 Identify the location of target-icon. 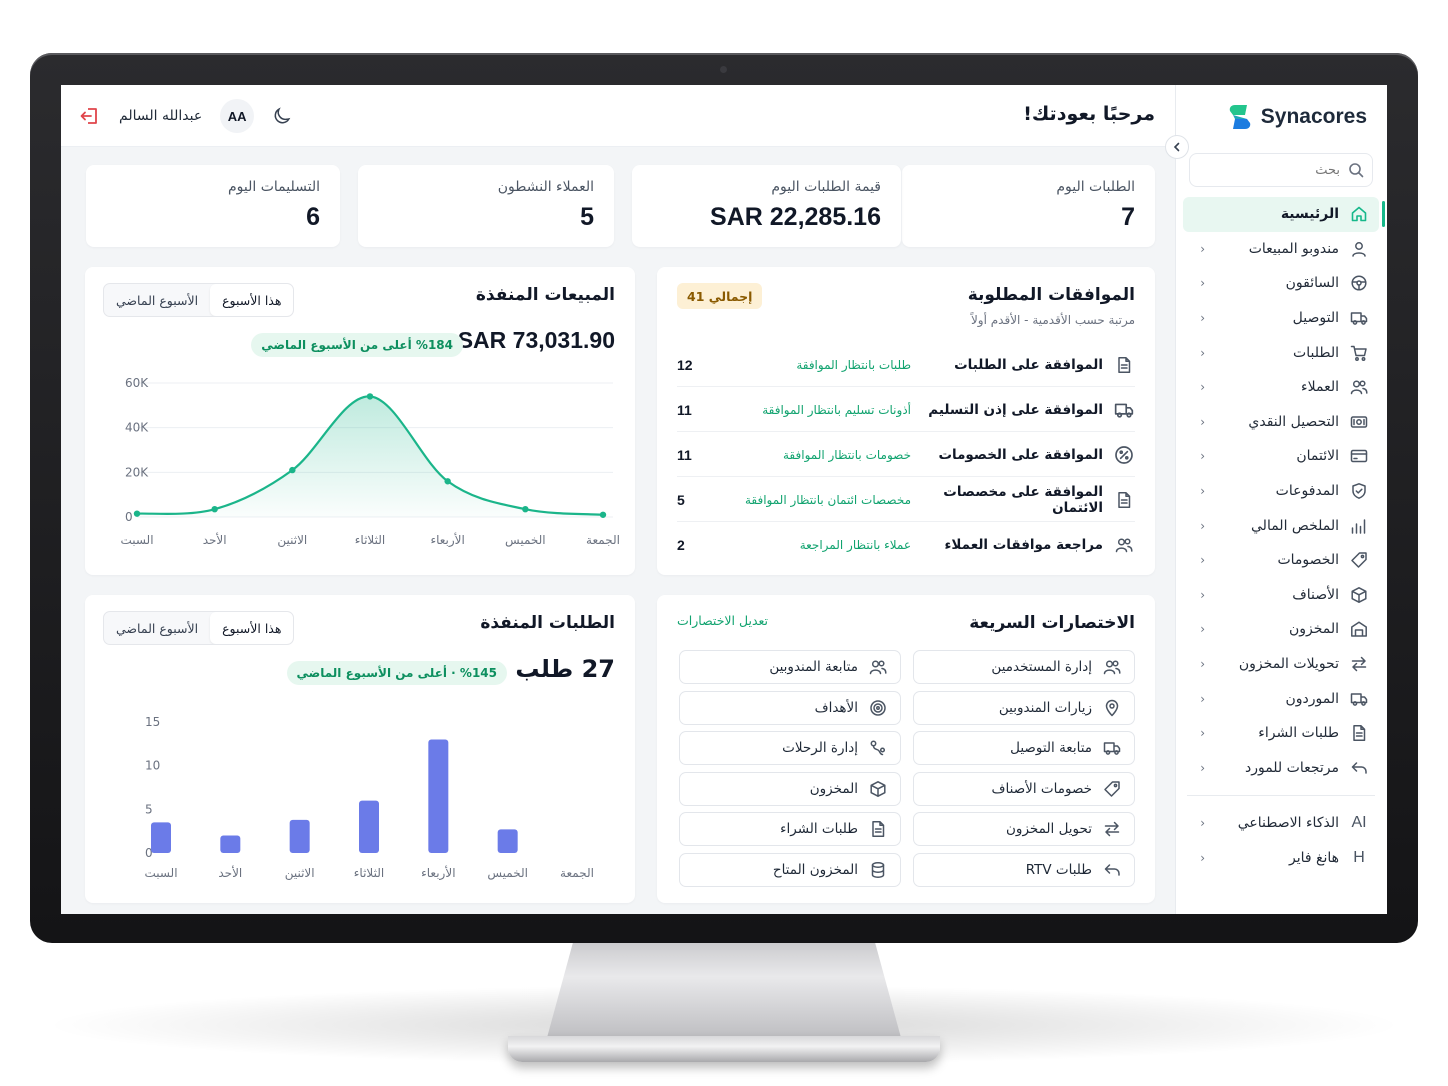
(878, 708).